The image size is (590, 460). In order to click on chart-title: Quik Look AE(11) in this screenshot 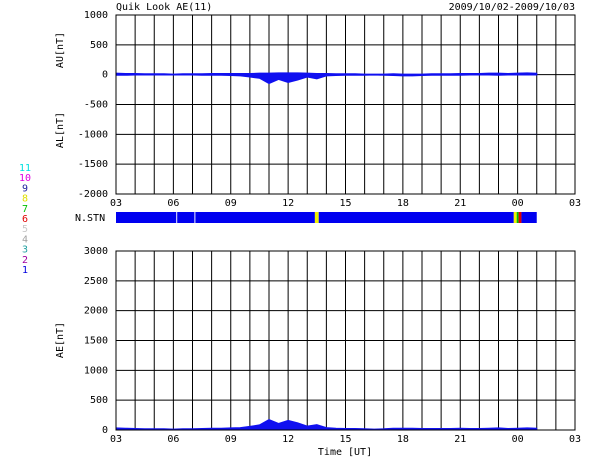, I will do `click(164, 7)`.